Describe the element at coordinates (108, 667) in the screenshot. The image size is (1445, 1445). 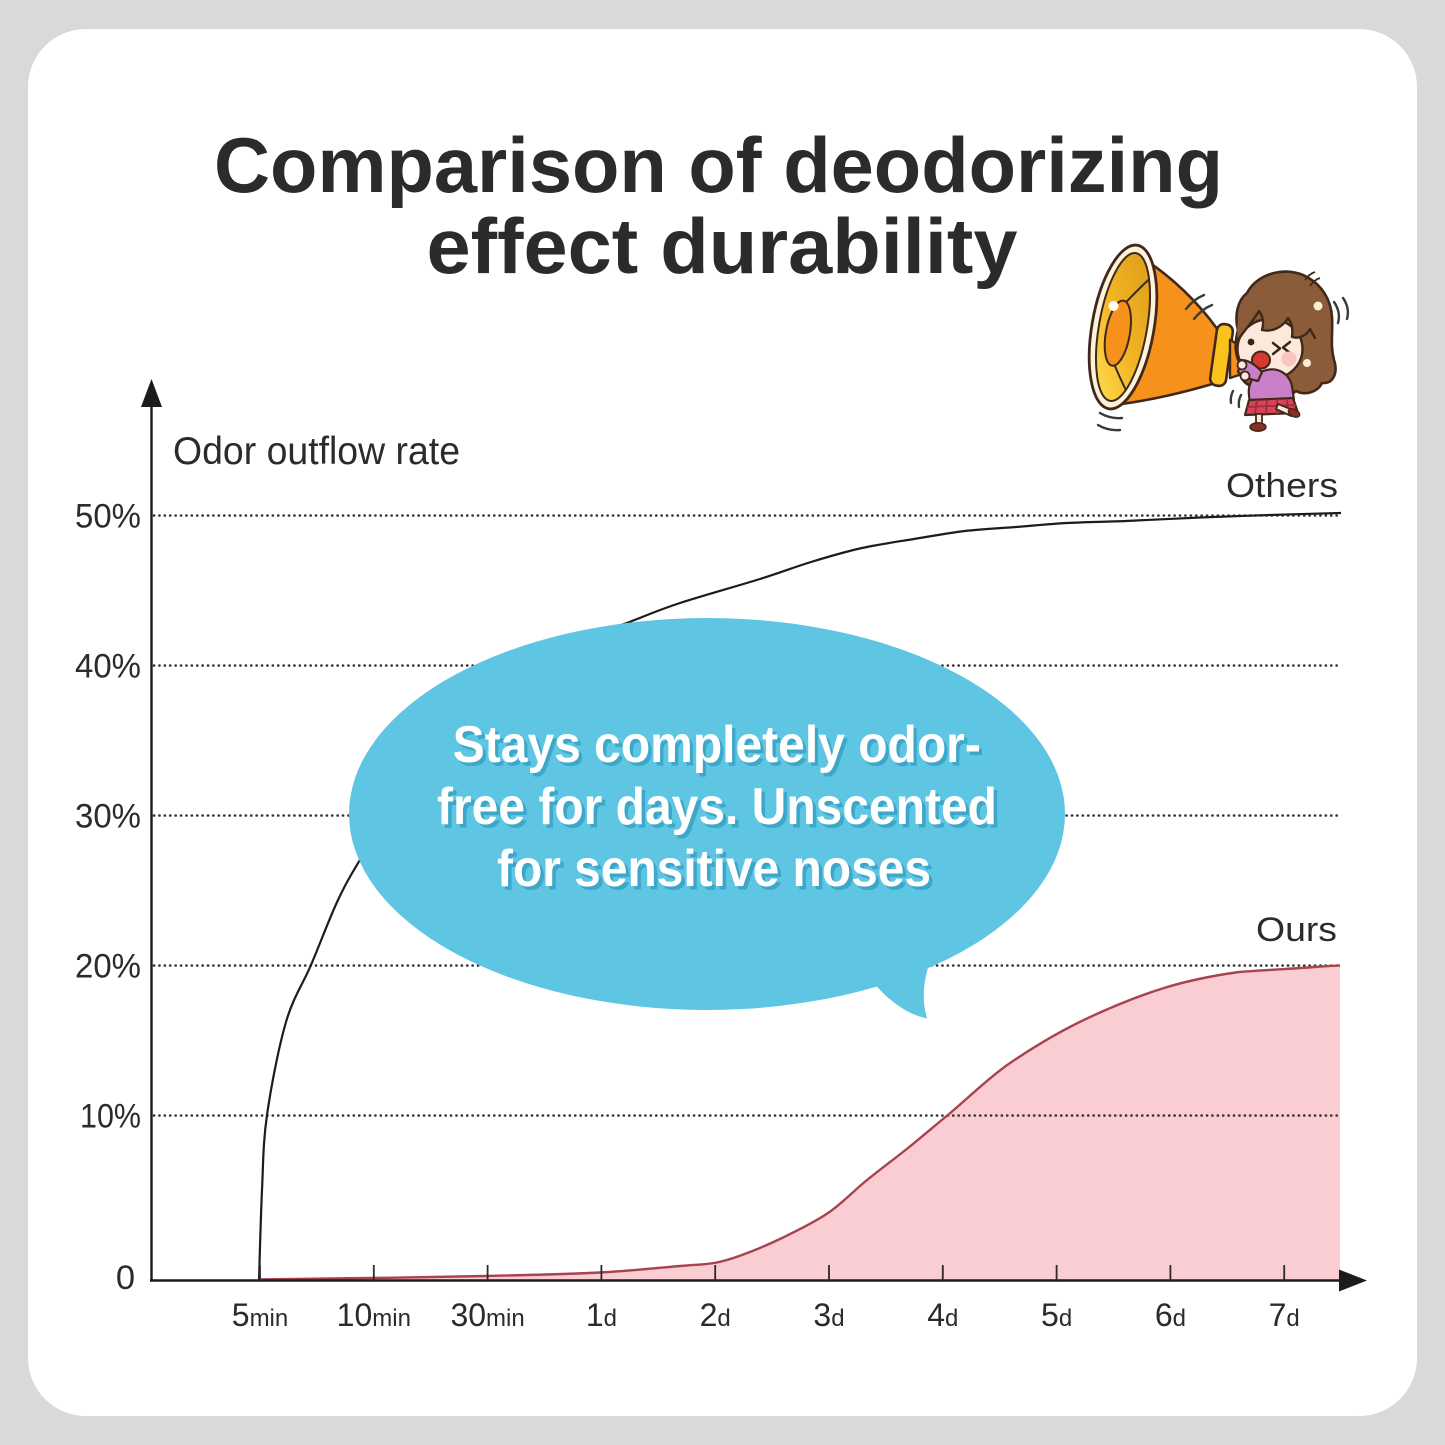
I see `svg-text: 40%` at that location.